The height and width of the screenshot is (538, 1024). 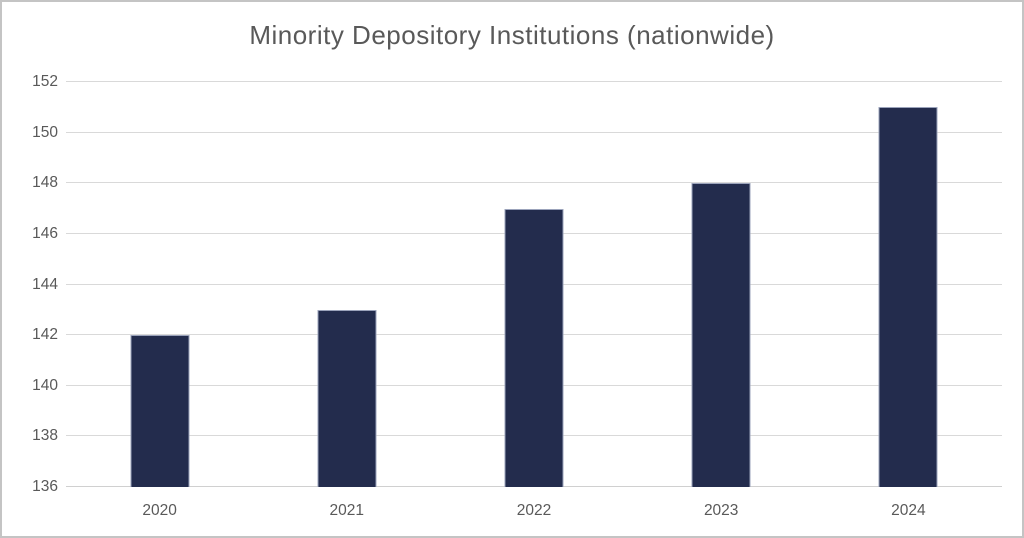 I want to click on y-axis-tick-label-152: 152, so click(x=45, y=81).